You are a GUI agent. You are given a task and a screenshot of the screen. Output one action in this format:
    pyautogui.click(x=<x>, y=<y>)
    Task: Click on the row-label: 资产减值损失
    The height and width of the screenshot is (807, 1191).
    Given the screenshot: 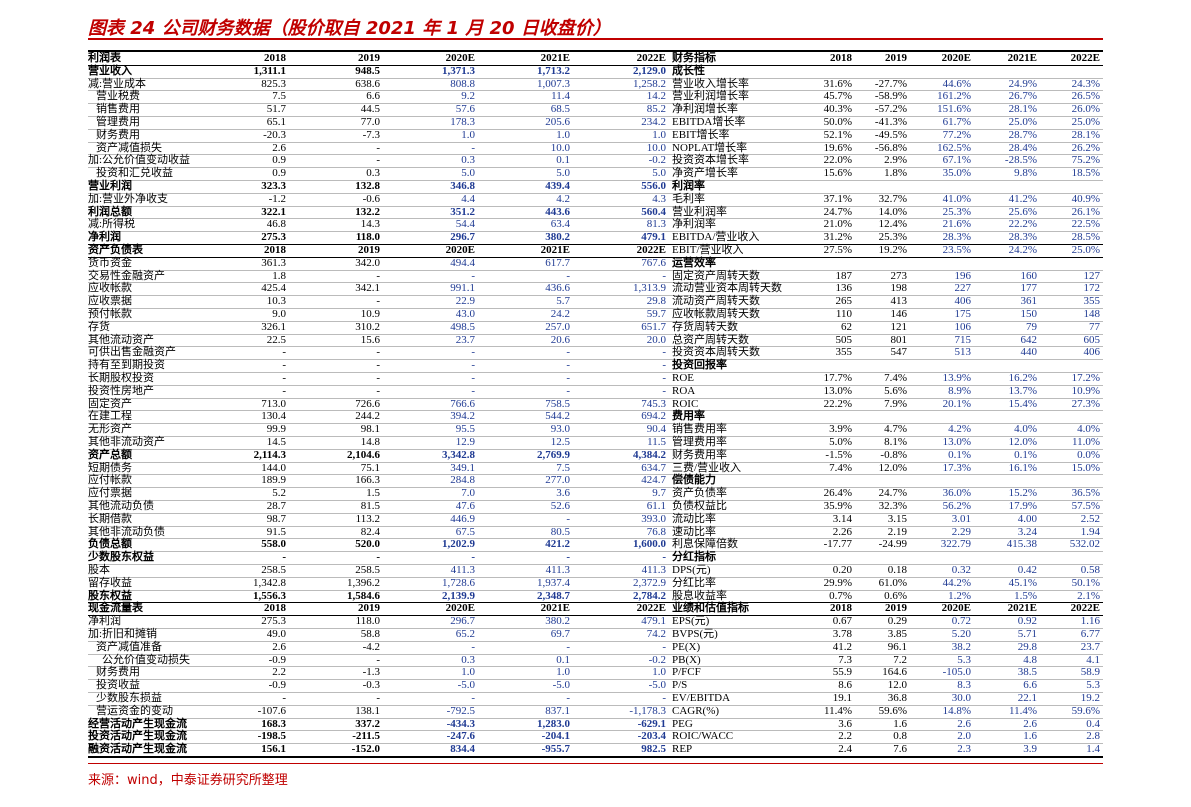 What is the action you would take?
    pyautogui.click(x=129, y=147)
    